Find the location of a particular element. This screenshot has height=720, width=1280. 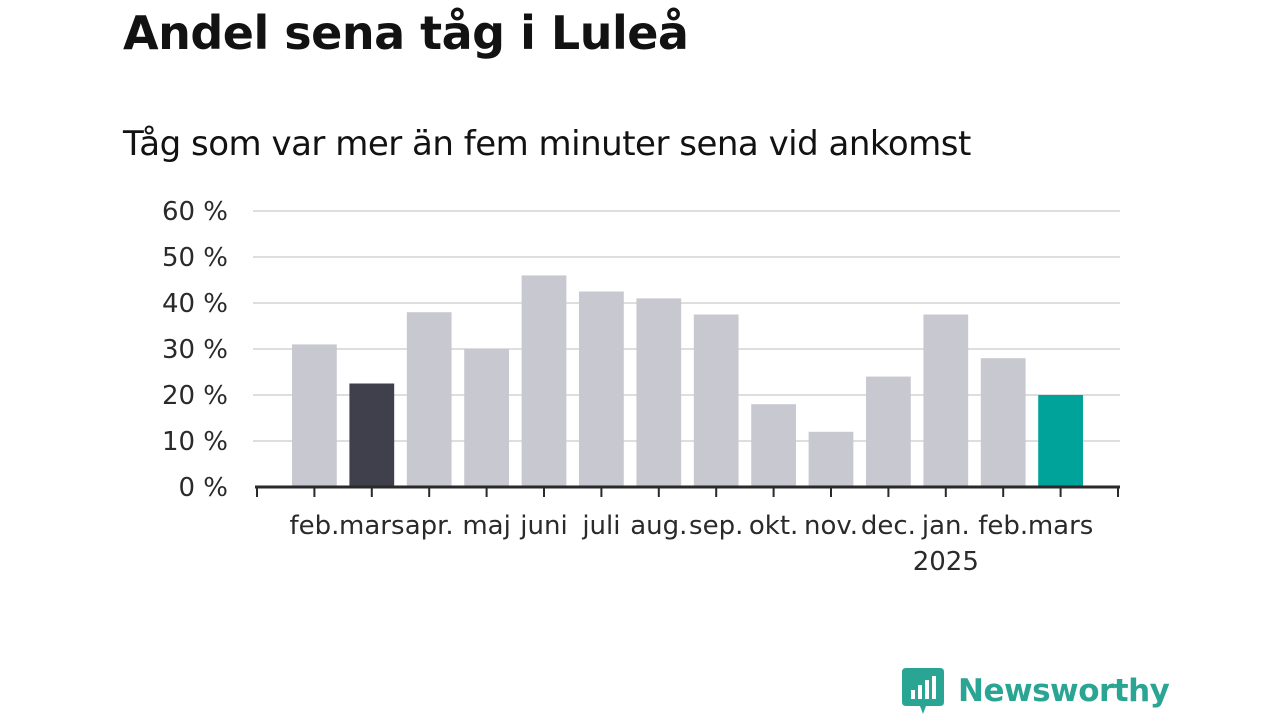

x-tick-label: dec. is located at coordinates (888, 526).